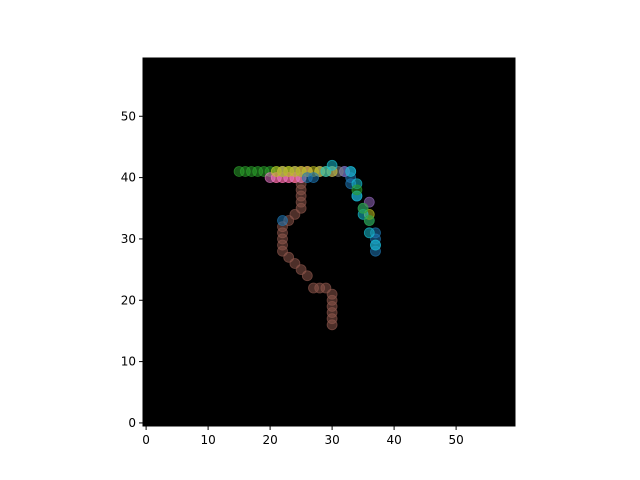 This screenshot has width=640, height=480. I want to click on y-tick-label: 0, so click(132, 423).